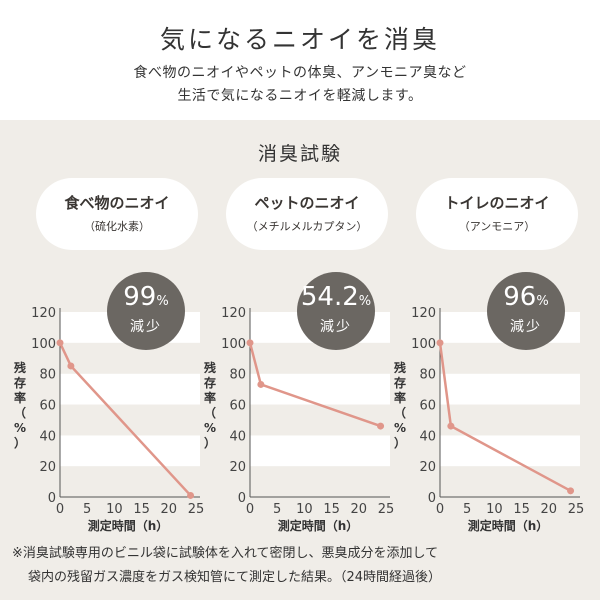 The height and width of the screenshot is (600, 600). Describe the element at coordinates (299, 39) in the screenshot. I see `page-title: 気になるニオイを消臭` at that location.